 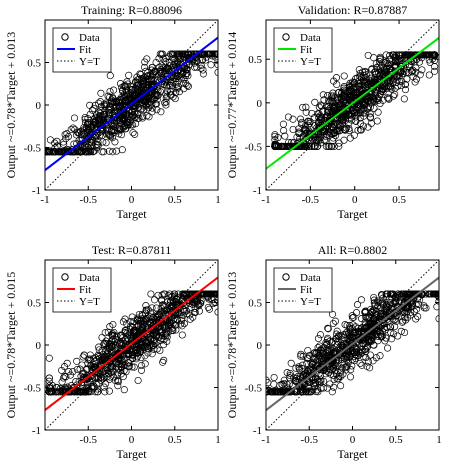 What do you see at coordinates (257, 191) in the screenshot?
I see `y-tick-label: -1` at bounding box center [257, 191].